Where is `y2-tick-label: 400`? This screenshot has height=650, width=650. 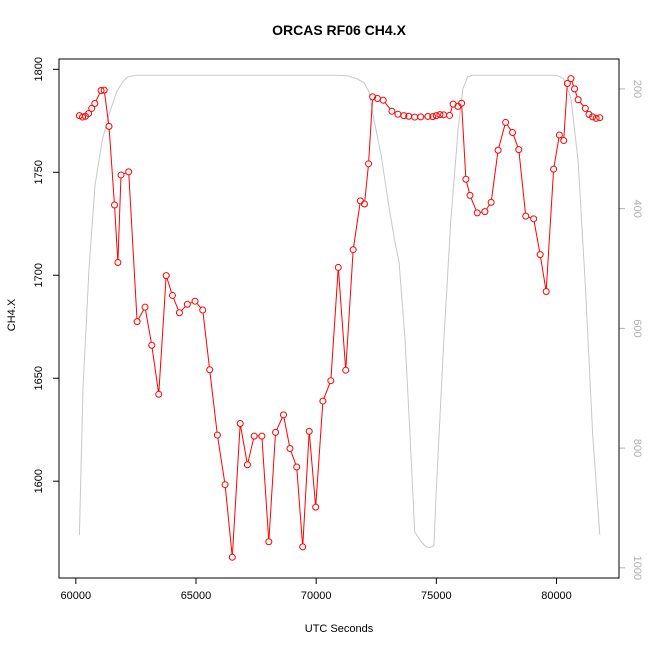
y2-tick-label: 400 is located at coordinates (637, 208).